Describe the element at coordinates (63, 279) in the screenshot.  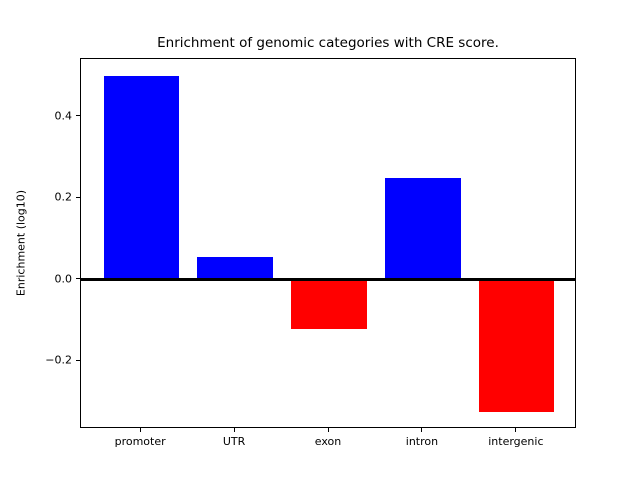
I see `y-tick-label: 0.0` at that location.